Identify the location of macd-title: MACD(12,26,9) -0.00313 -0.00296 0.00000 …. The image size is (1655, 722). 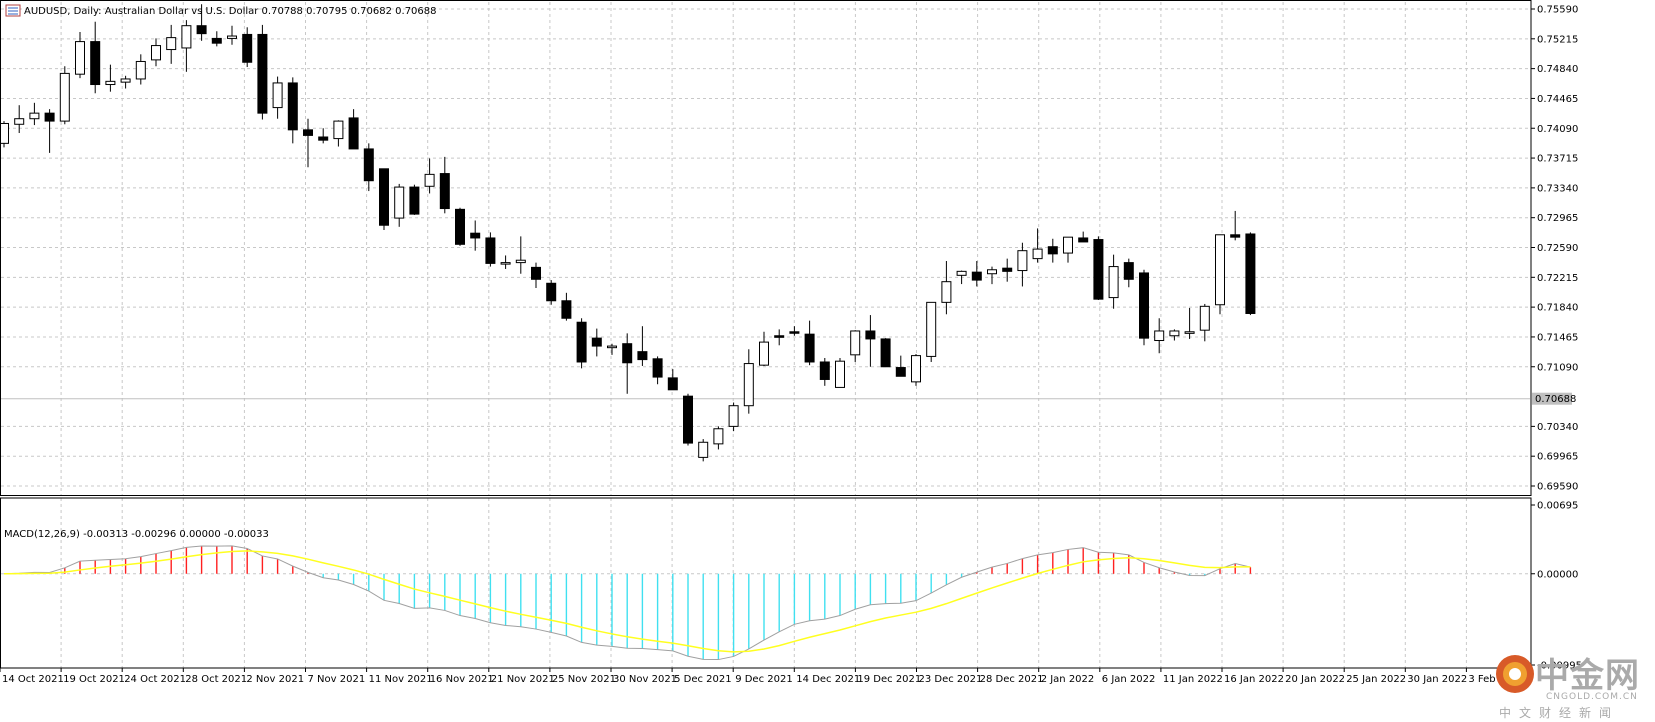
(136, 534).